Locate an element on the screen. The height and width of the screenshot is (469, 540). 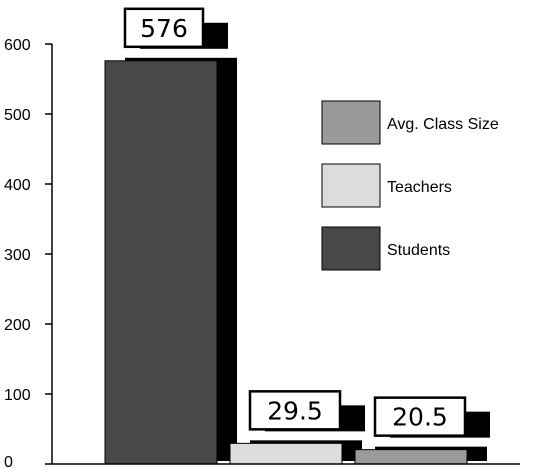
y-tick-label: 200 is located at coordinates (17, 325).